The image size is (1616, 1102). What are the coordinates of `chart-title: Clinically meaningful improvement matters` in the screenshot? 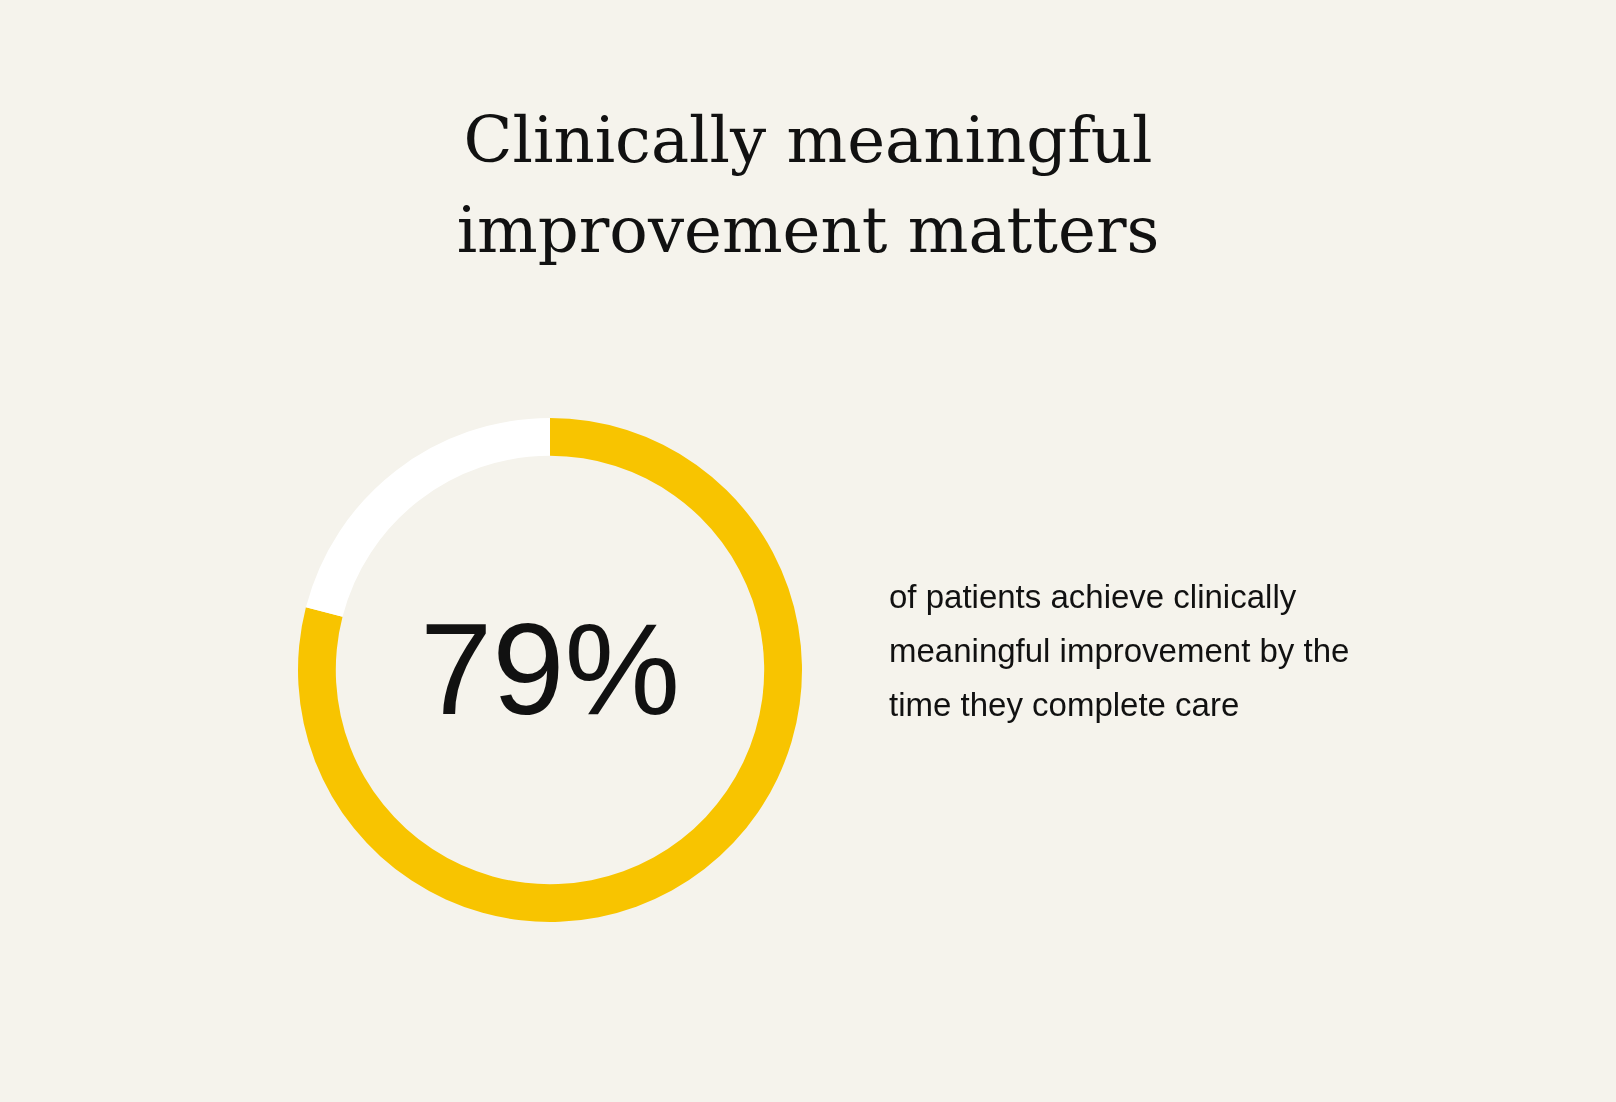 It's located at (808, 185).